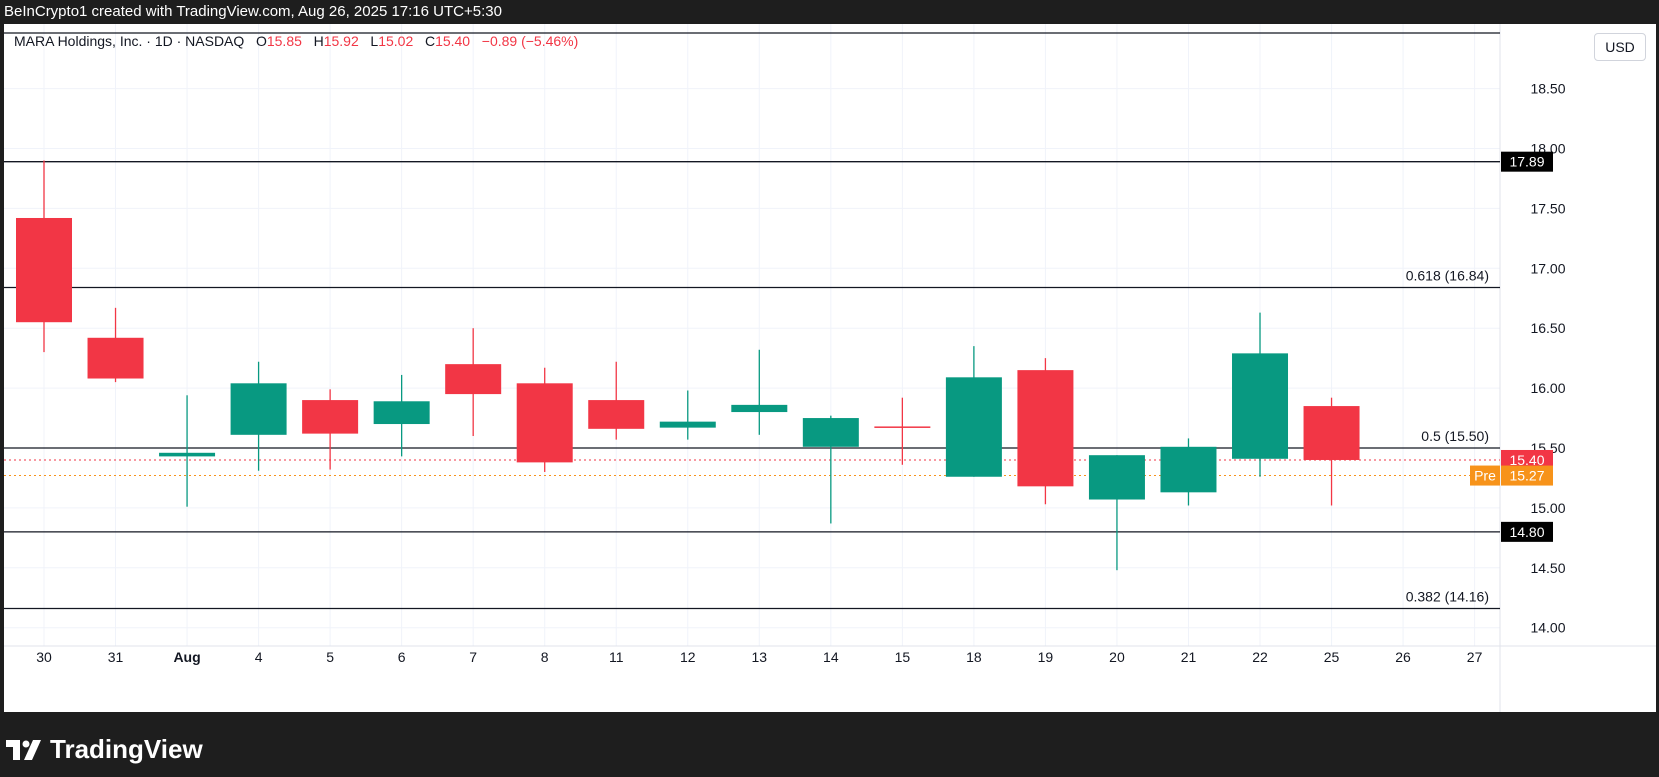 The height and width of the screenshot is (777, 1659). I want to click on pre-market-tag-text: Pre, so click(1485, 476).